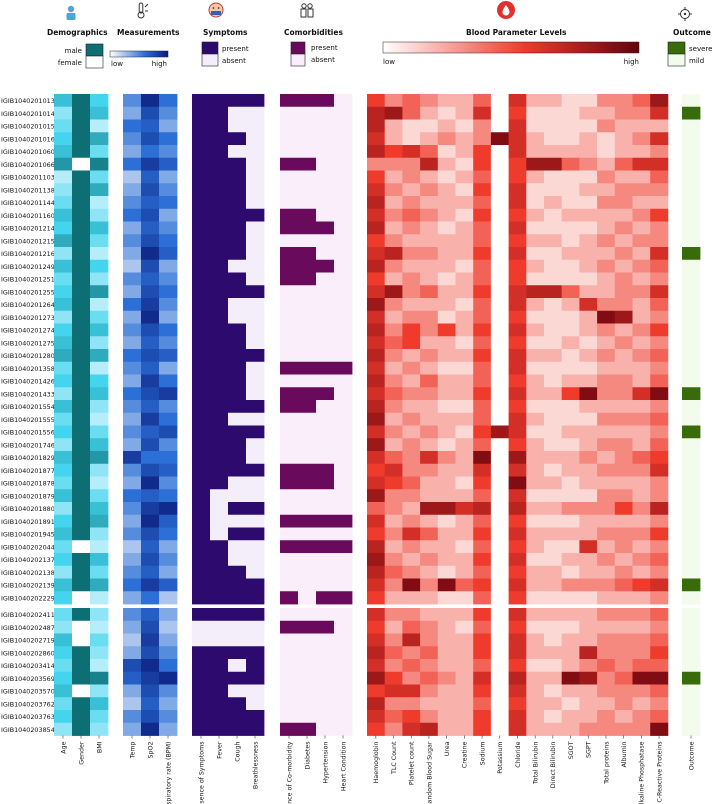 The image size is (716, 804). I want to click on row-label: IGIB1040201426, so click(28, 382).